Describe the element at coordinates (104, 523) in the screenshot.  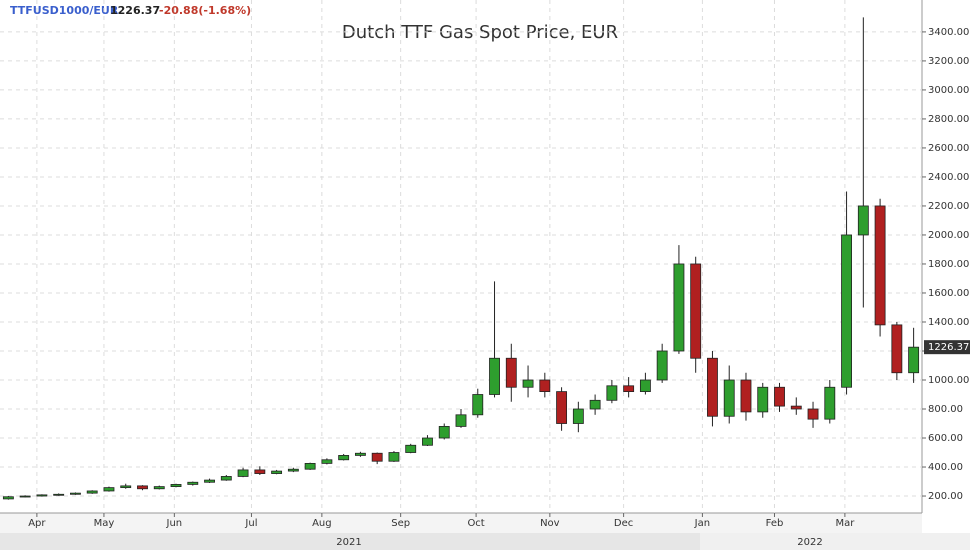
I see `x-tick-label: May` at that location.